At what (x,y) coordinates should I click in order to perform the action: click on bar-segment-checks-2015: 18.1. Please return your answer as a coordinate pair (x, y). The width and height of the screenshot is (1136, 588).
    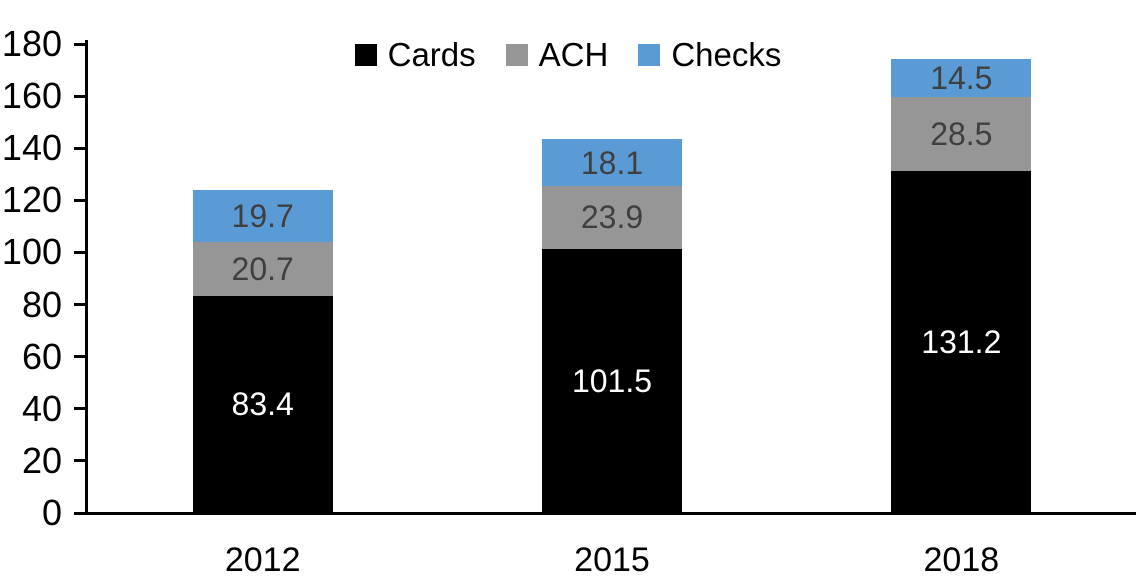
    Looking at the image, I should click on (612, 163).